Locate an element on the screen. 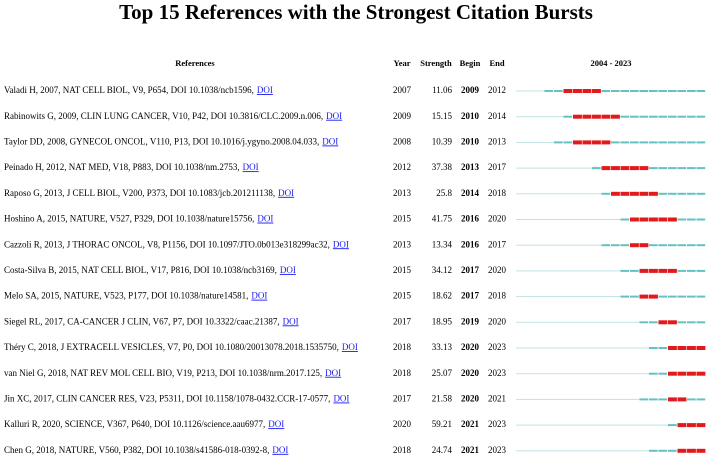 The height and width of the screenshot is (462, 712). begin: 2019 is located at coordinates (470, 321).